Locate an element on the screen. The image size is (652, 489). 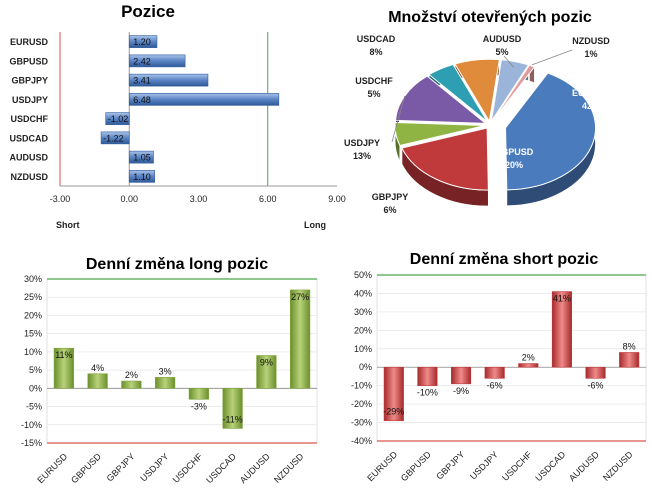
bar-value-nzdusd: 1.10 is located at coordinates (142, 177).